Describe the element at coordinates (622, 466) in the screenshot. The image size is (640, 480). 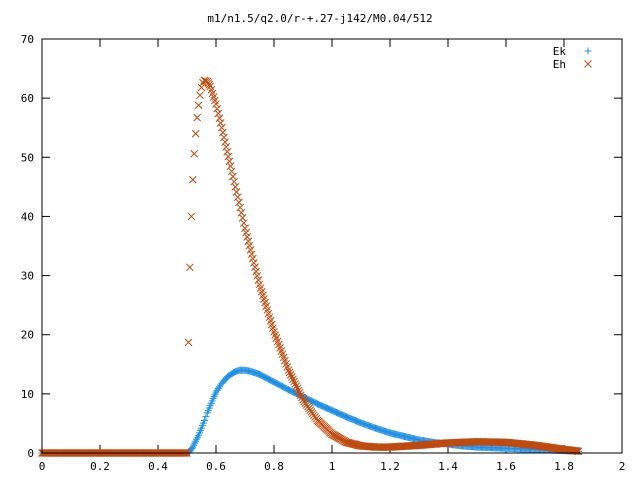
I see `x-tick-label: 2` at that location.